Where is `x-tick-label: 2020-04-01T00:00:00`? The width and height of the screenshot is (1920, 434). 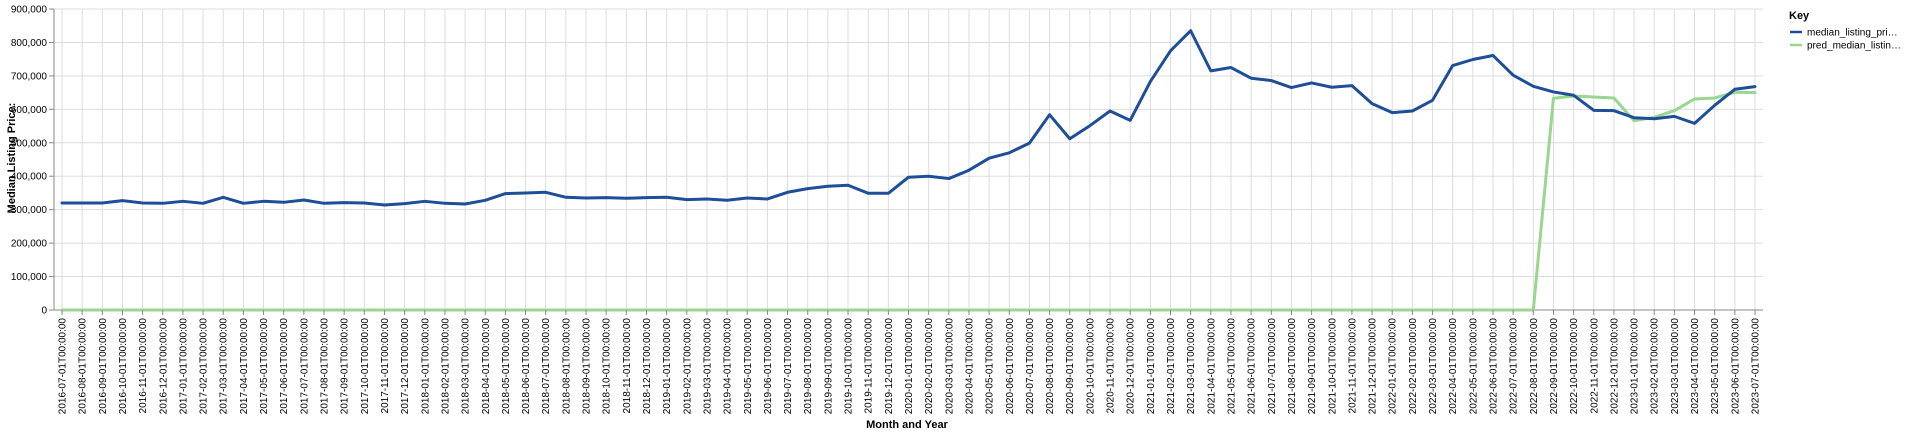
x-tick-label: 2020-04-01T00:00:00 is located at coordinates (969, 366).